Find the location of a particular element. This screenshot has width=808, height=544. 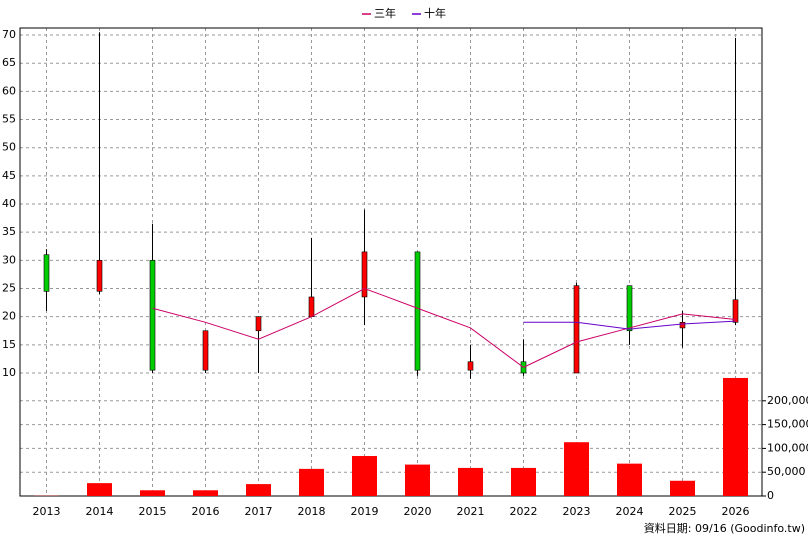

x-tick-label: 2013 is located at coordinates (47, 511).